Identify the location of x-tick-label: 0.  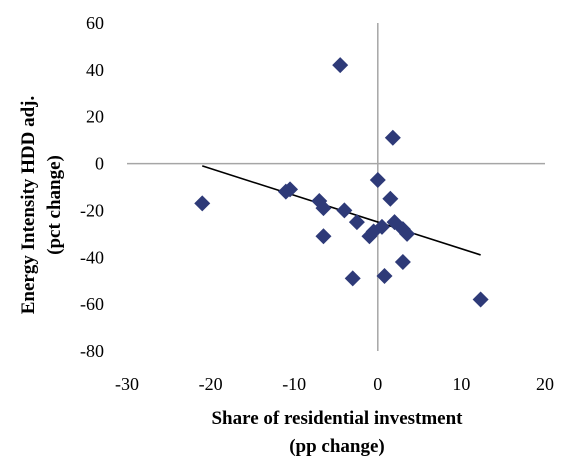
(377, 384).